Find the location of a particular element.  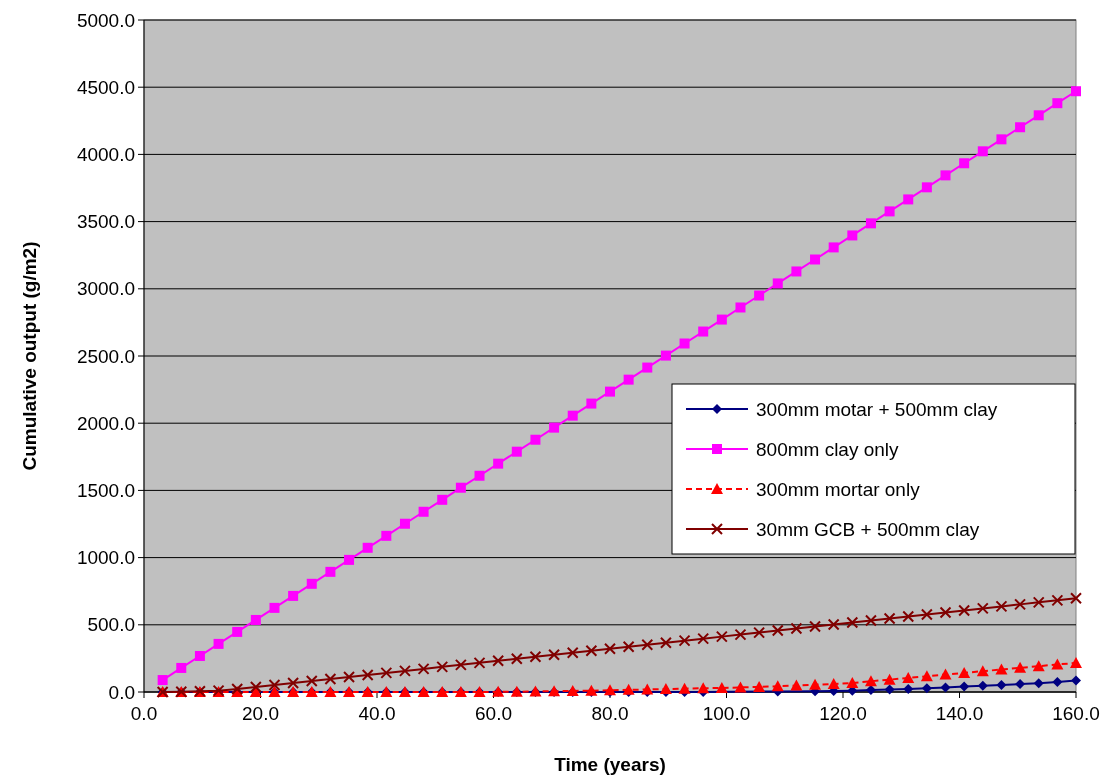

x-tick-label: 60.0 is located at coordinates (493, 713).